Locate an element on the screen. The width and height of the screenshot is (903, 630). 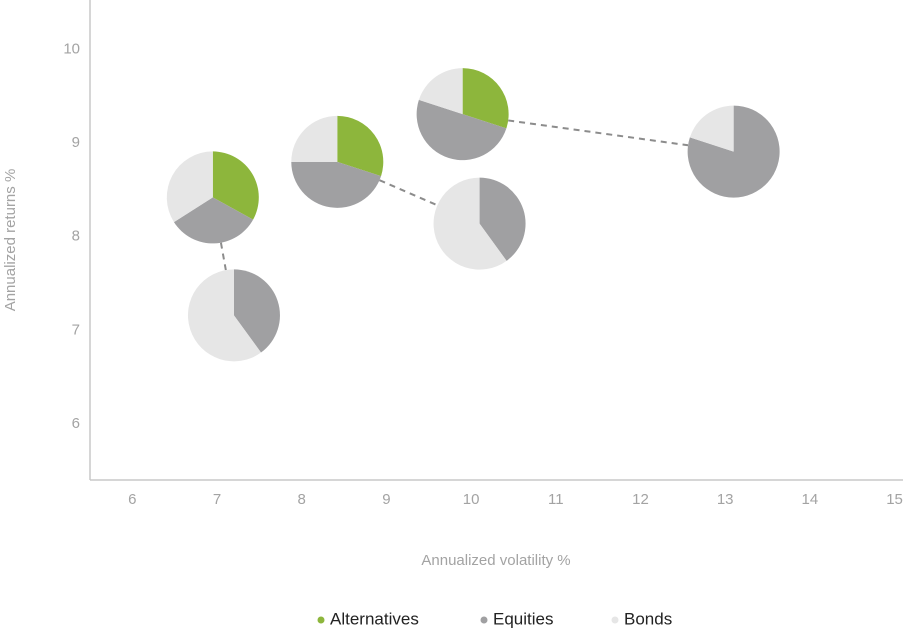
legend-label: Equities is located at coordinates (523, 618).